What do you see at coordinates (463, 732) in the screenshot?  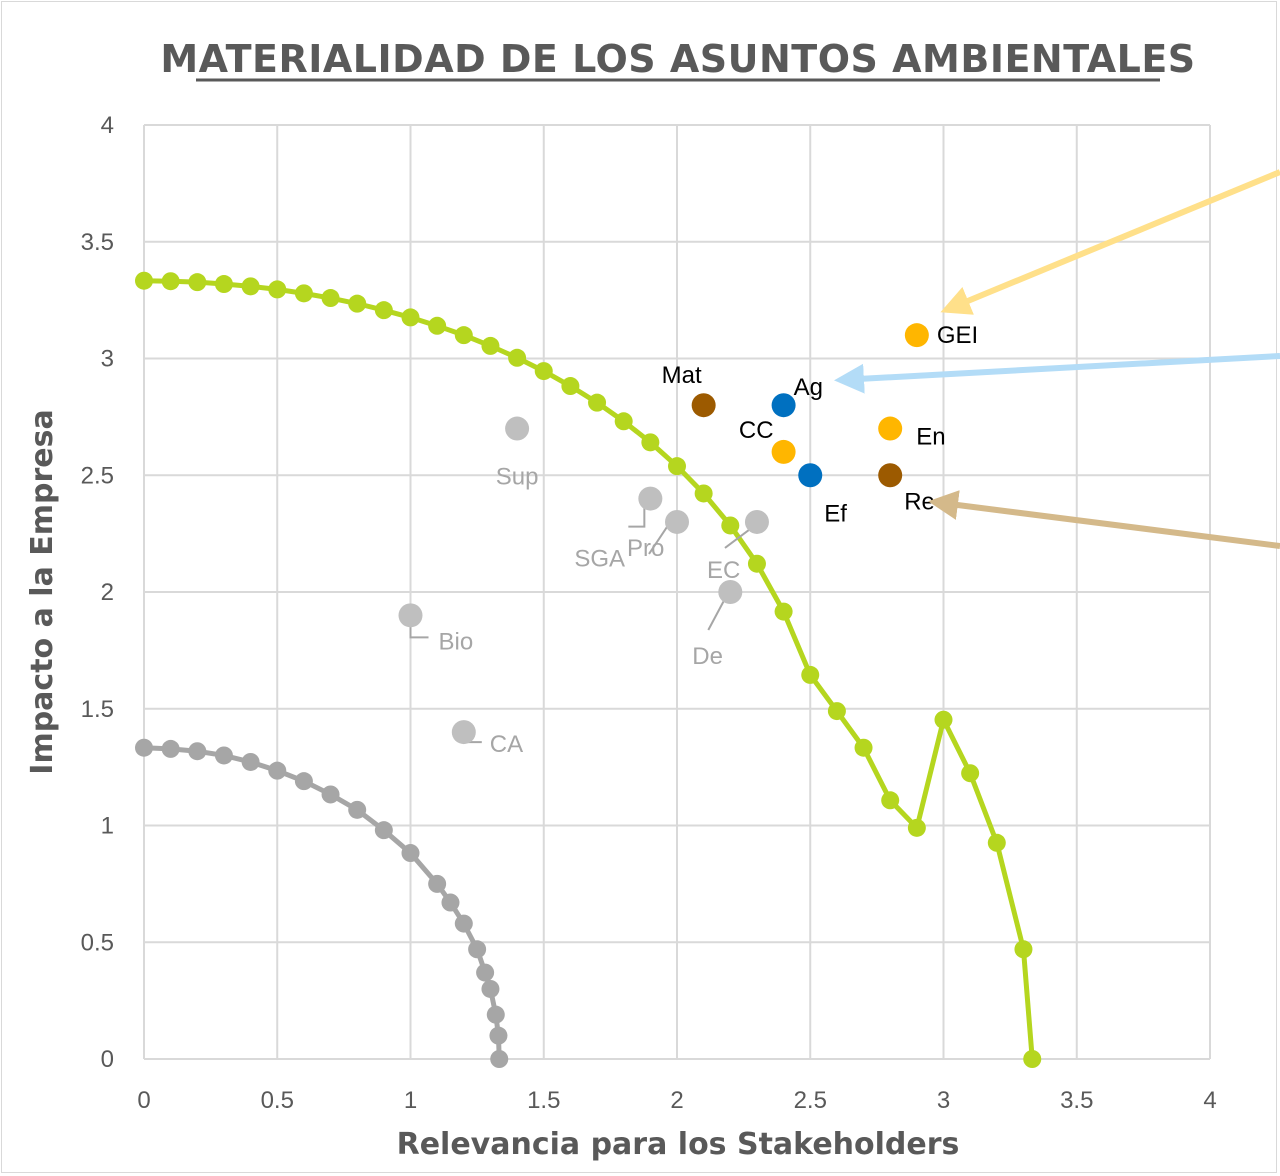 I see `point-ca` at bounding box center [463, 732].